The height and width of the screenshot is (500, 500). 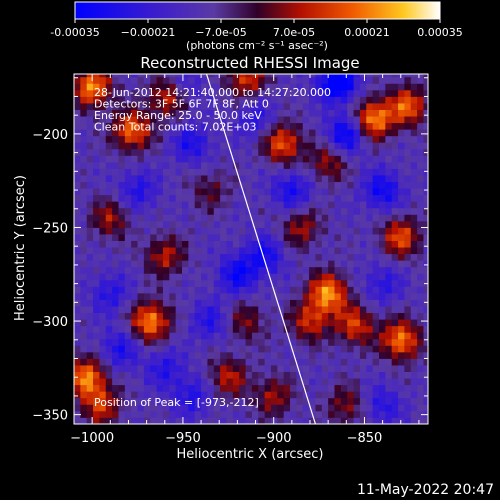 What do you see at coordinates (425, 490) in the screenshot?
I see `render-timestamp: 11-May-2022 20:47` at bounding box center [425, 490].